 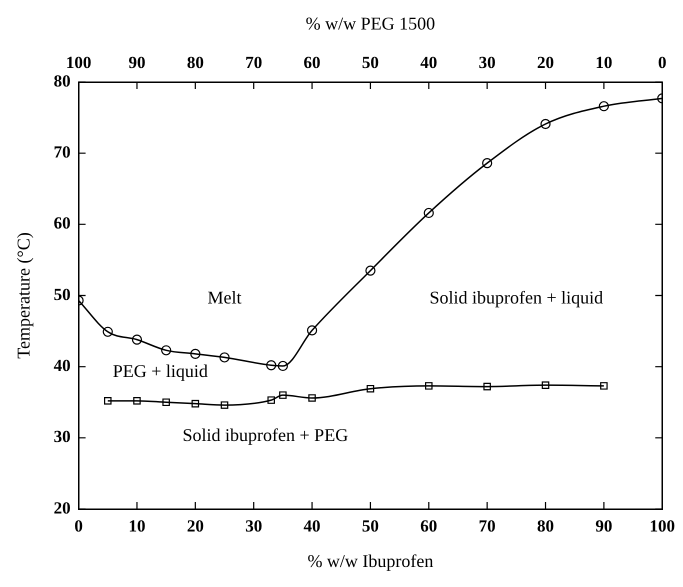 I want to click on x-tick-label: 60, so click(x=429, y=526).